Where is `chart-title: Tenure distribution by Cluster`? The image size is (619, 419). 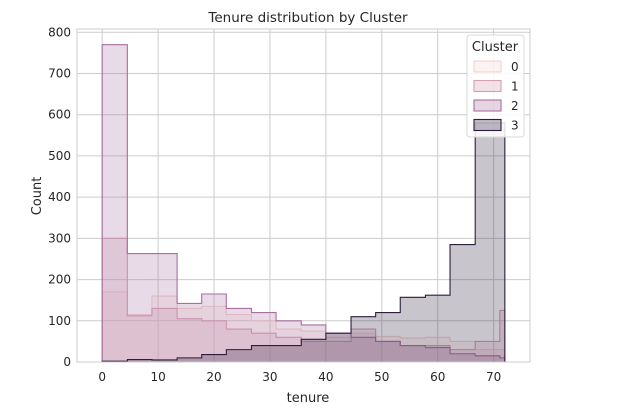
chart-title: Tenure distribution by Cluster is located at coordinates (307, 18).